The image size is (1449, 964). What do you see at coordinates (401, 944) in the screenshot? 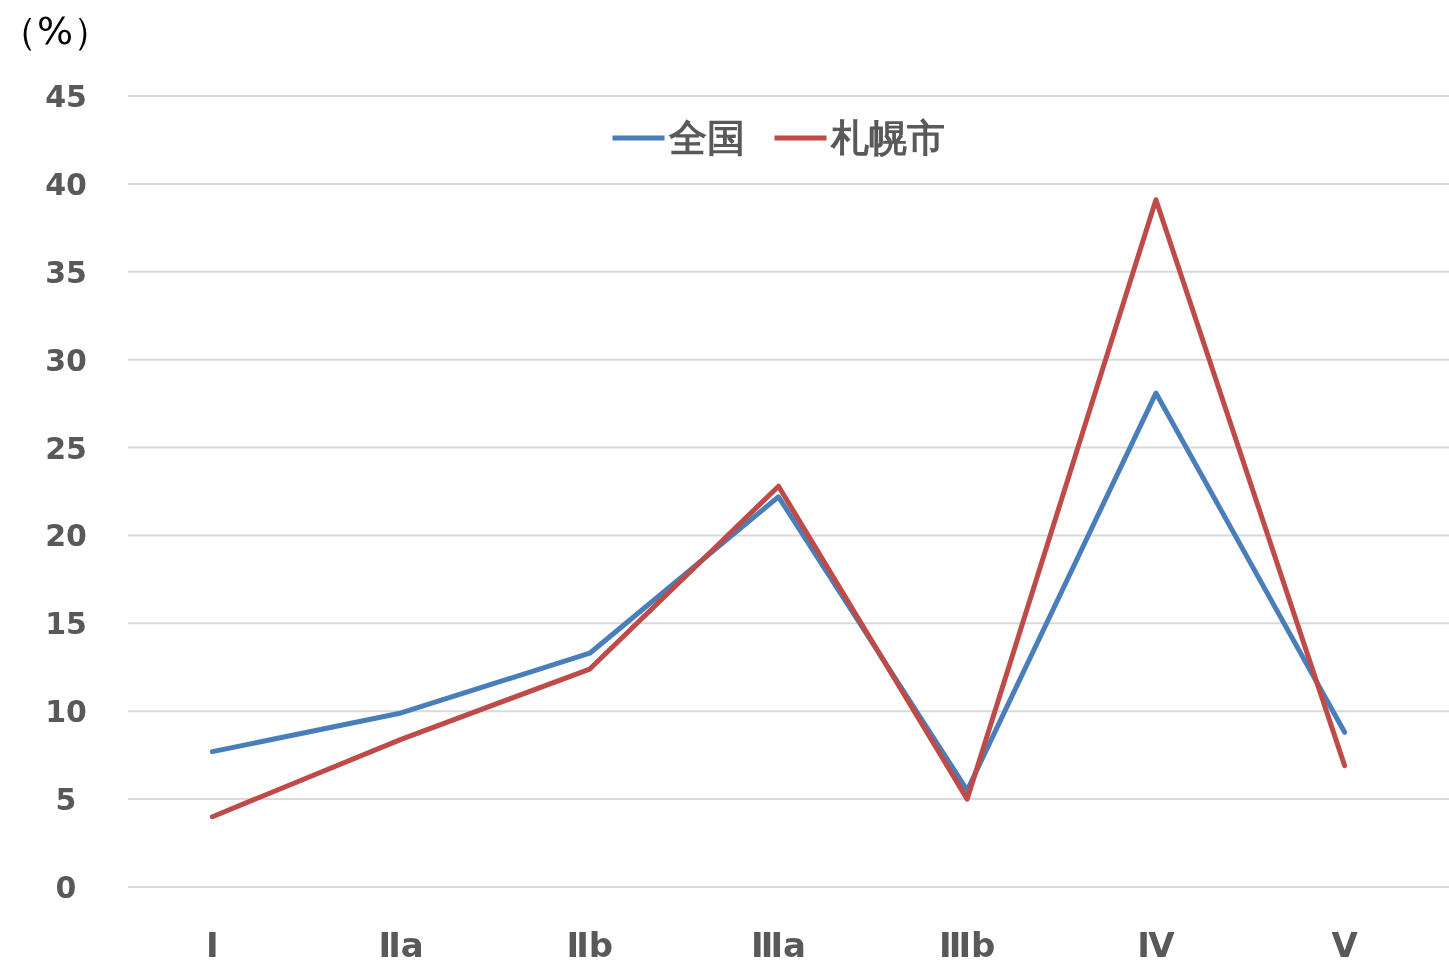
I see `x-tick-label: Ⅱa` at bounding box center [401, 944].